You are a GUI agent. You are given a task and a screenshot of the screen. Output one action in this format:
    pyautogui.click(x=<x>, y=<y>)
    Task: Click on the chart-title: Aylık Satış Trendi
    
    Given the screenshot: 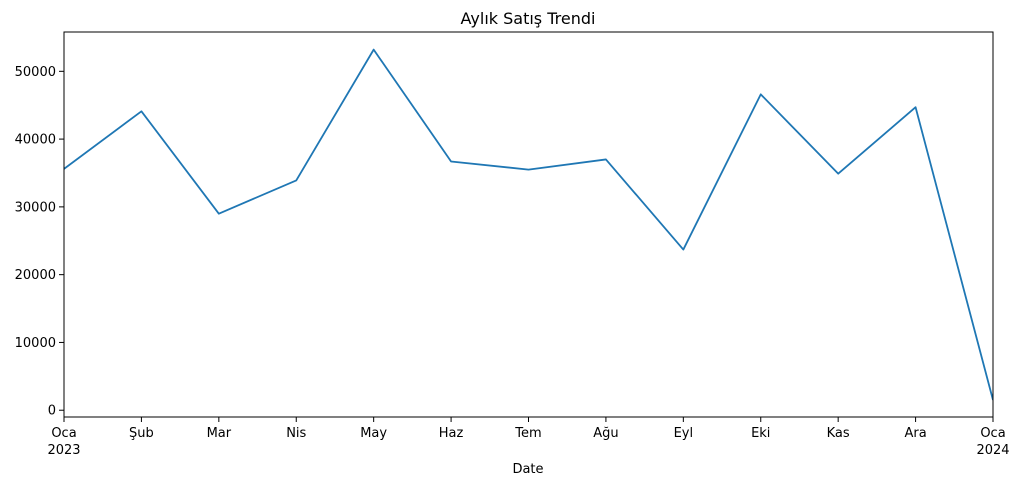 What is the action you would take?
    pyautogui.click(x=528, y=18)
    